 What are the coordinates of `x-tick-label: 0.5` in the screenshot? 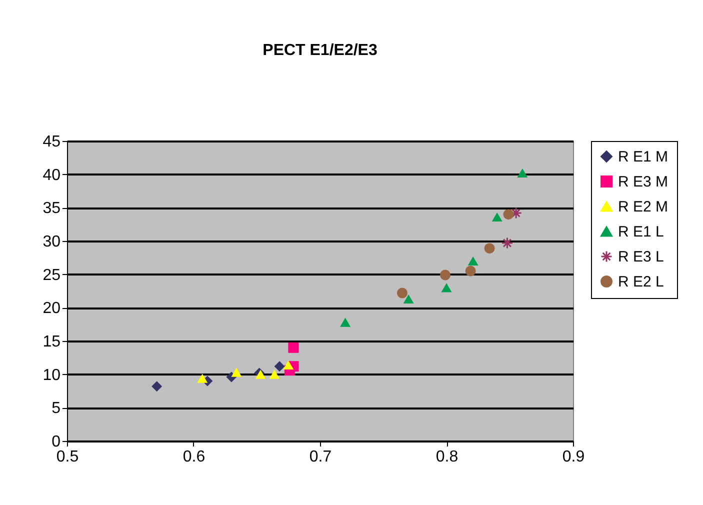 It's located at (67, 457).